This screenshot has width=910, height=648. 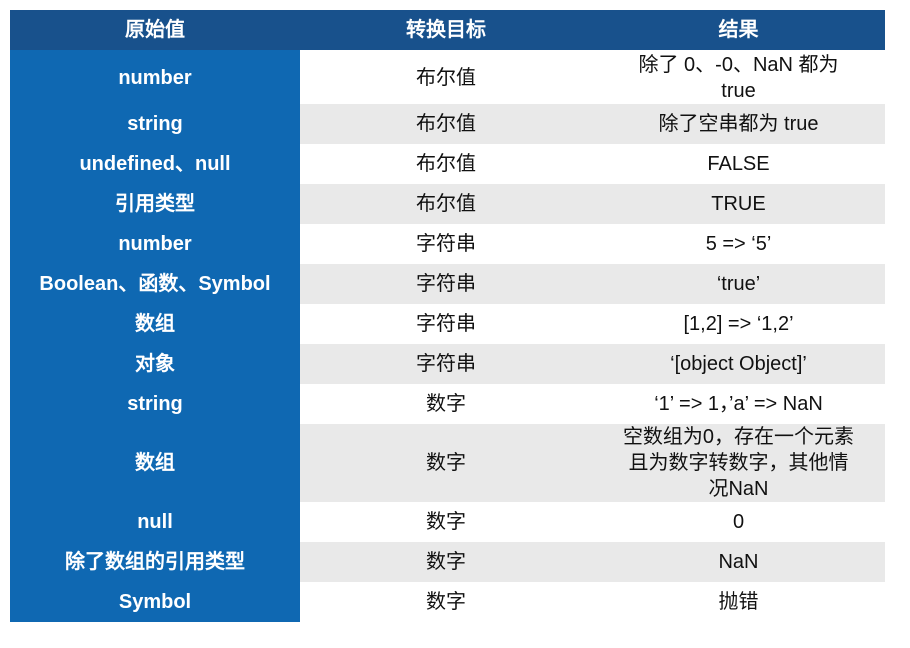 What do you see at coordinates (155, 284) in the screenshot?
I see `table-cell: Boolean、函数、Symbol` at bounding box center [155, 284].